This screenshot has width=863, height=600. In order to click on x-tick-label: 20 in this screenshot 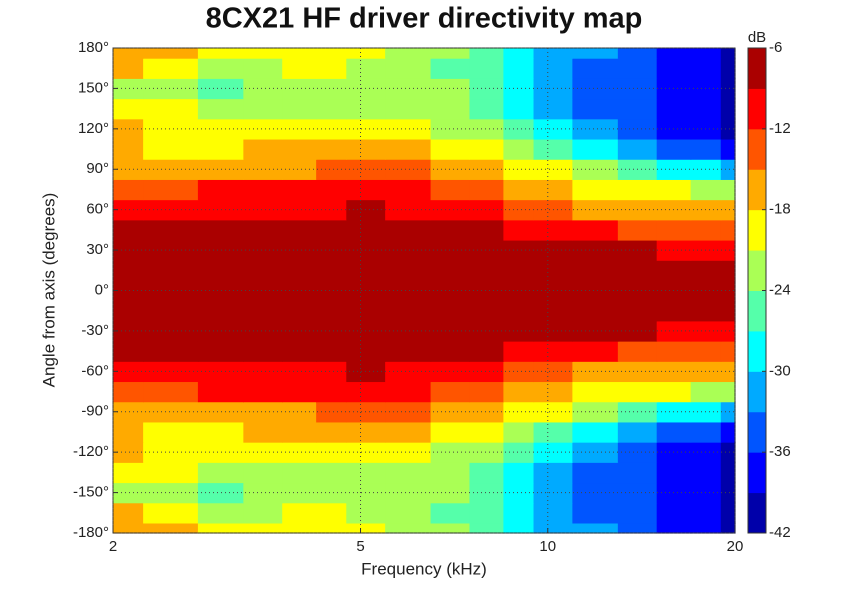, I will do `click(735, 546)`.